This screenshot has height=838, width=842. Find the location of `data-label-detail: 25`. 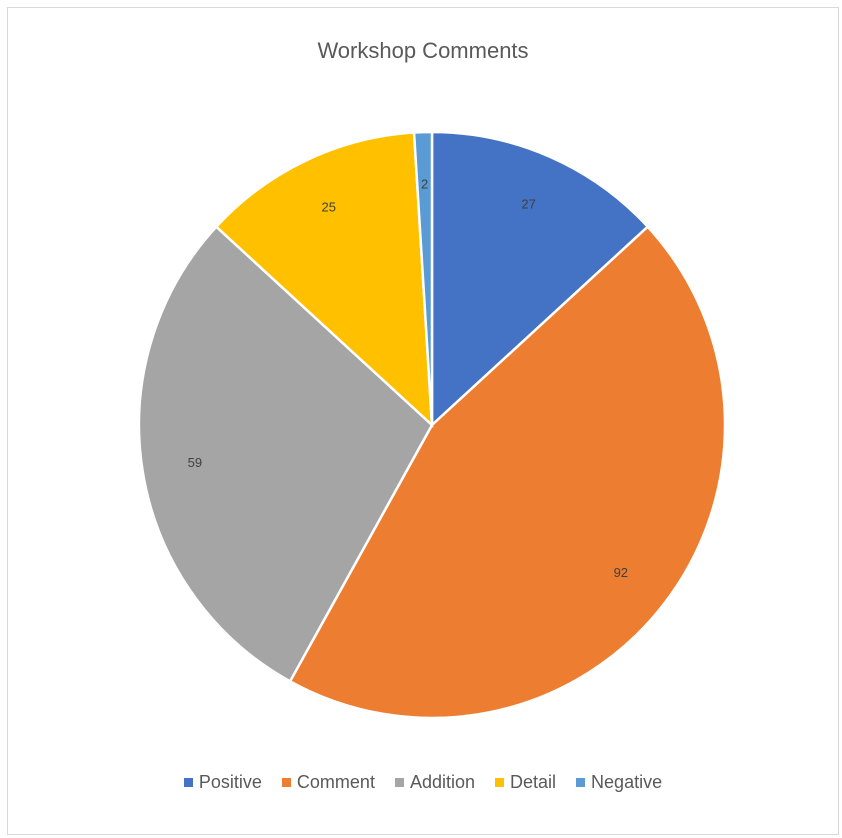

data-label-detail: 25 is located at coordinates (328, 207).